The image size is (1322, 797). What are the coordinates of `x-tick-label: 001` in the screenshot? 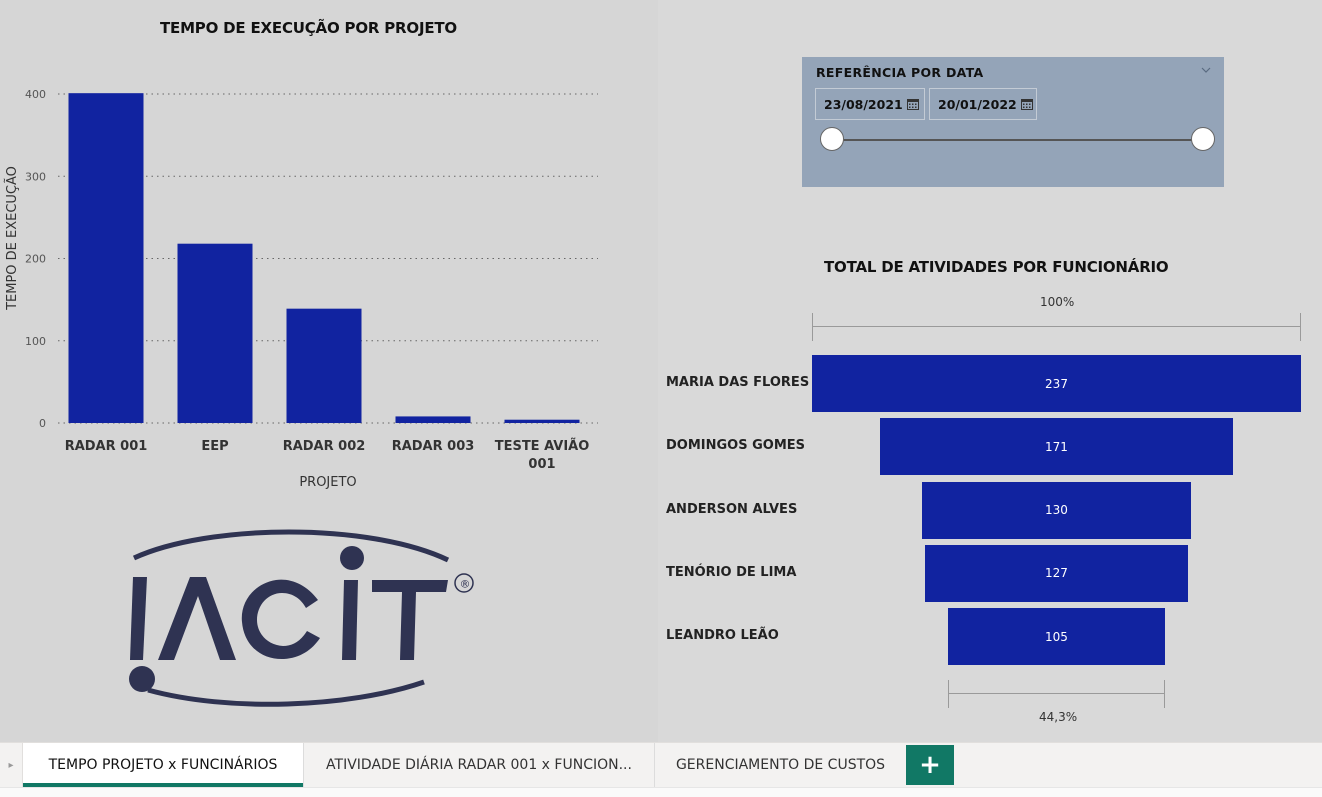 It's located at (541, 464).